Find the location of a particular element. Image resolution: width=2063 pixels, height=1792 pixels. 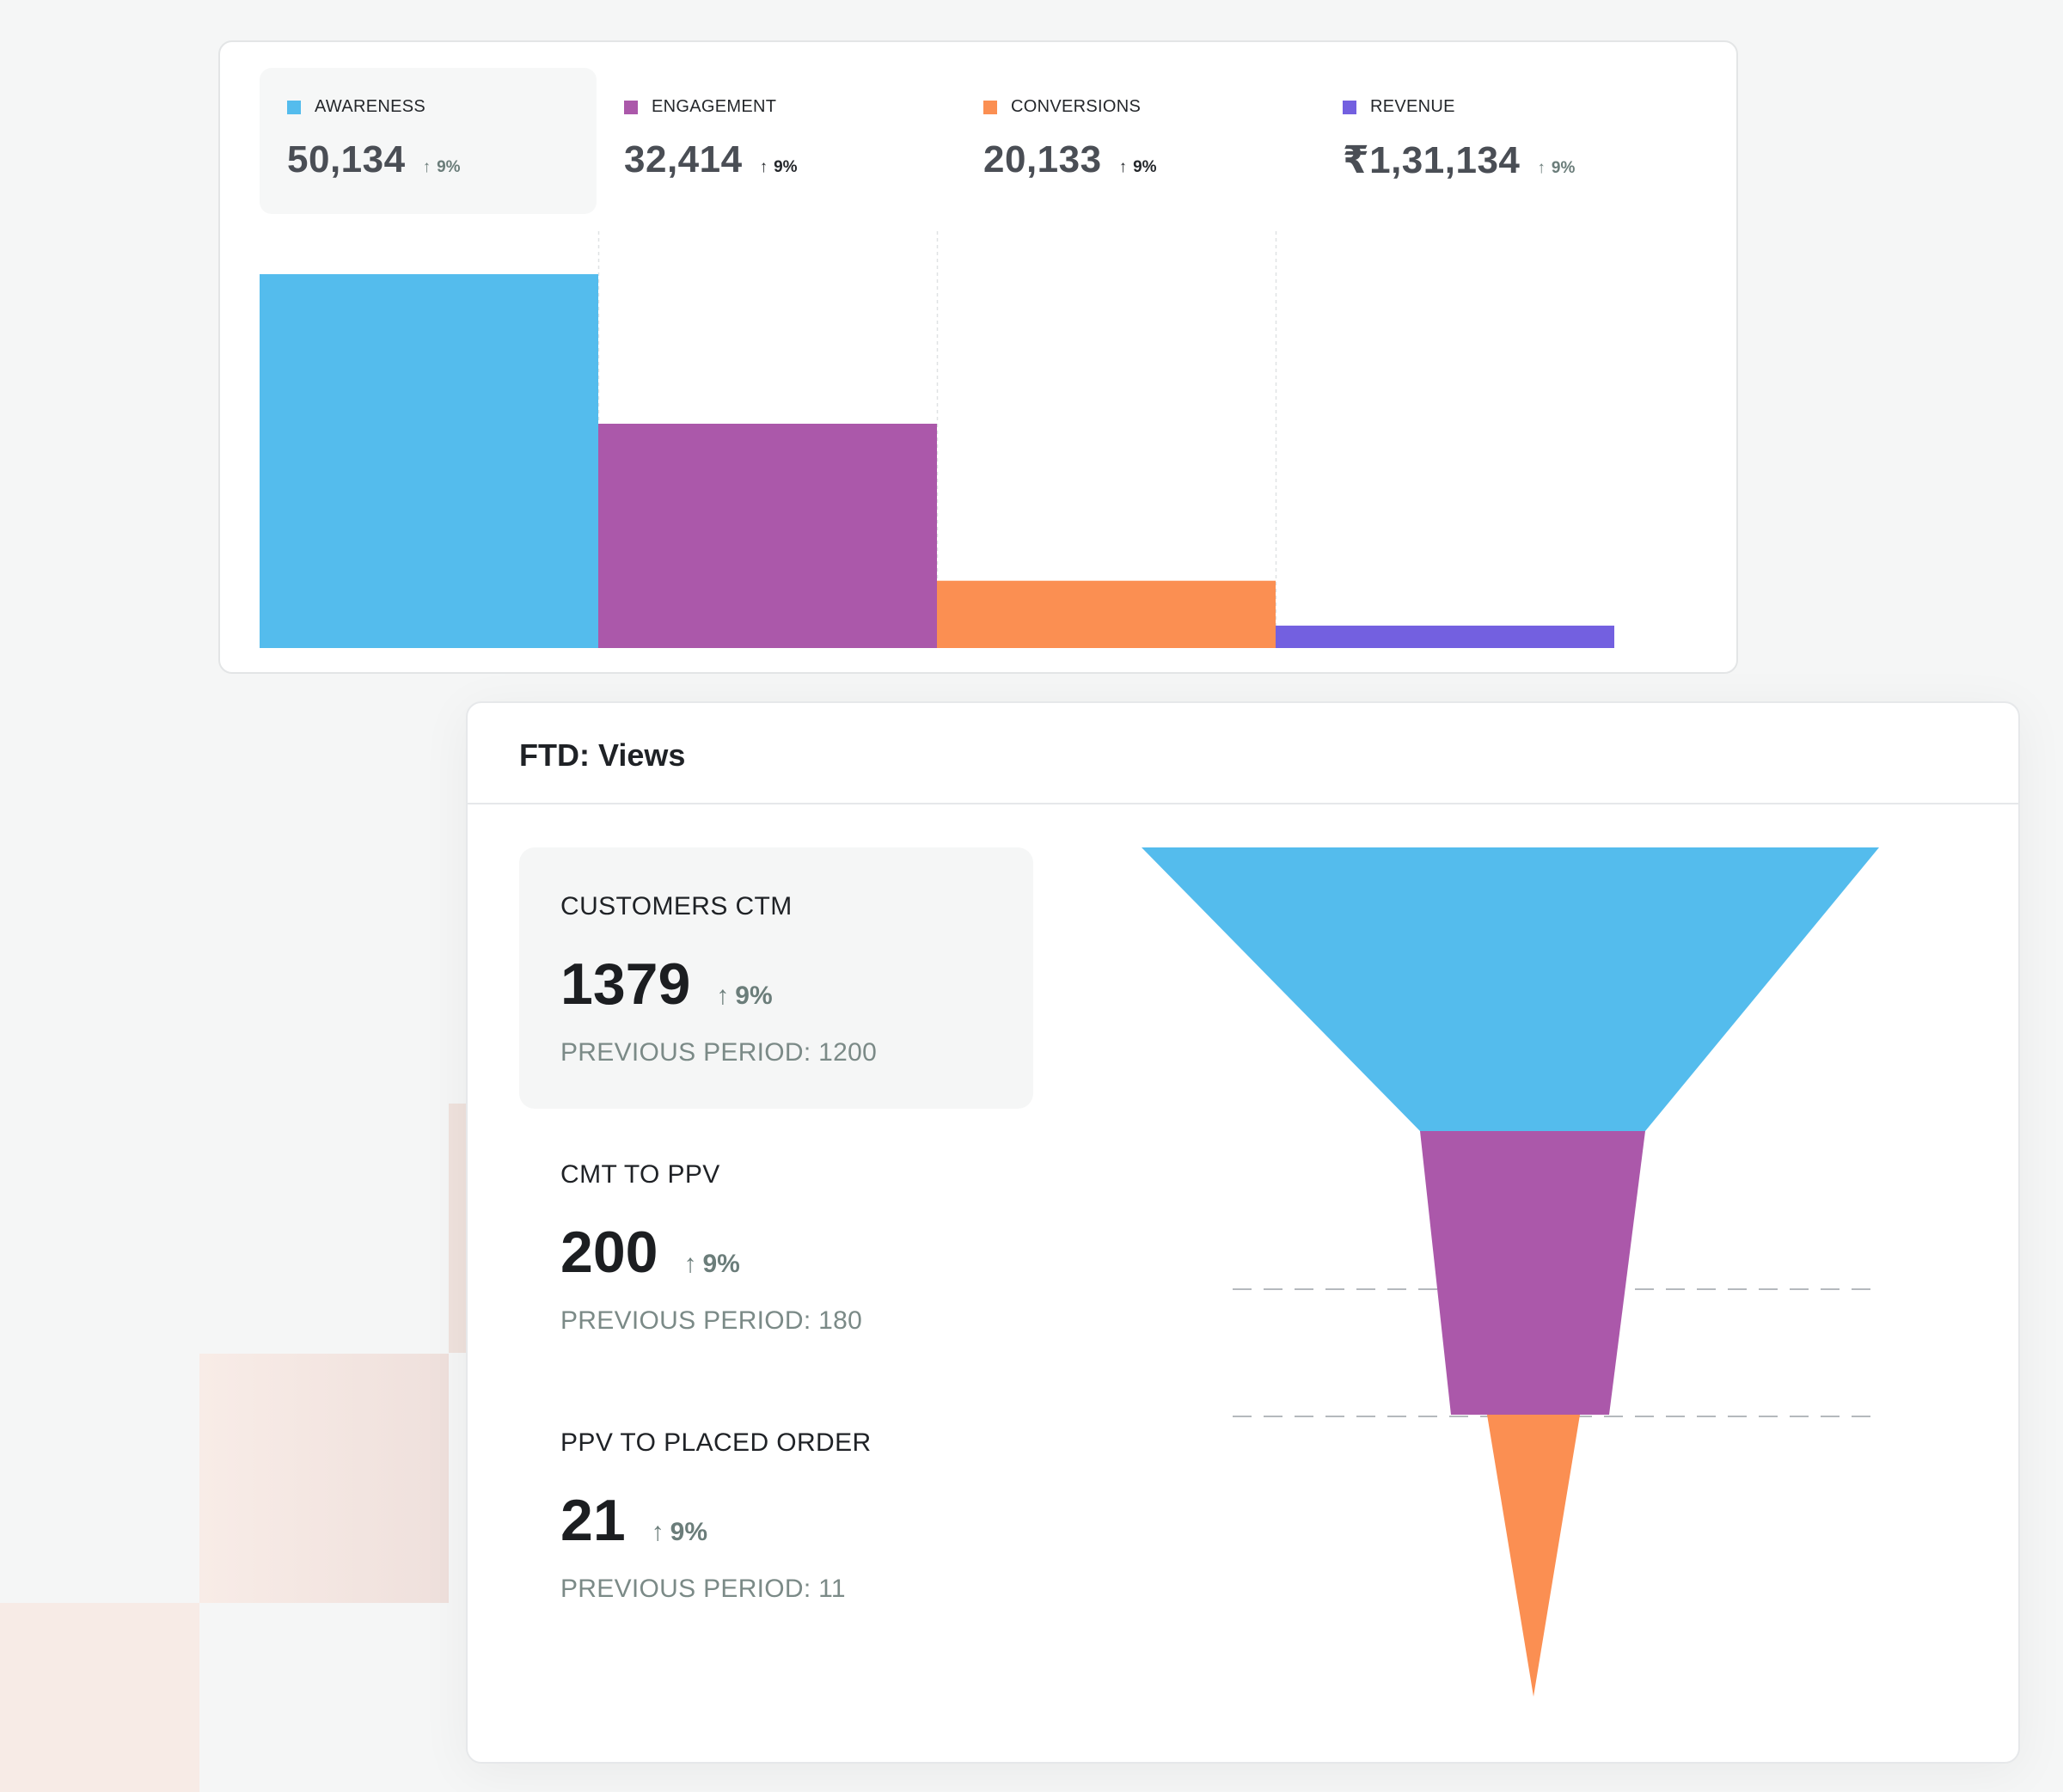

metric-label: AWARENESS is located at coordinates (370, 106).